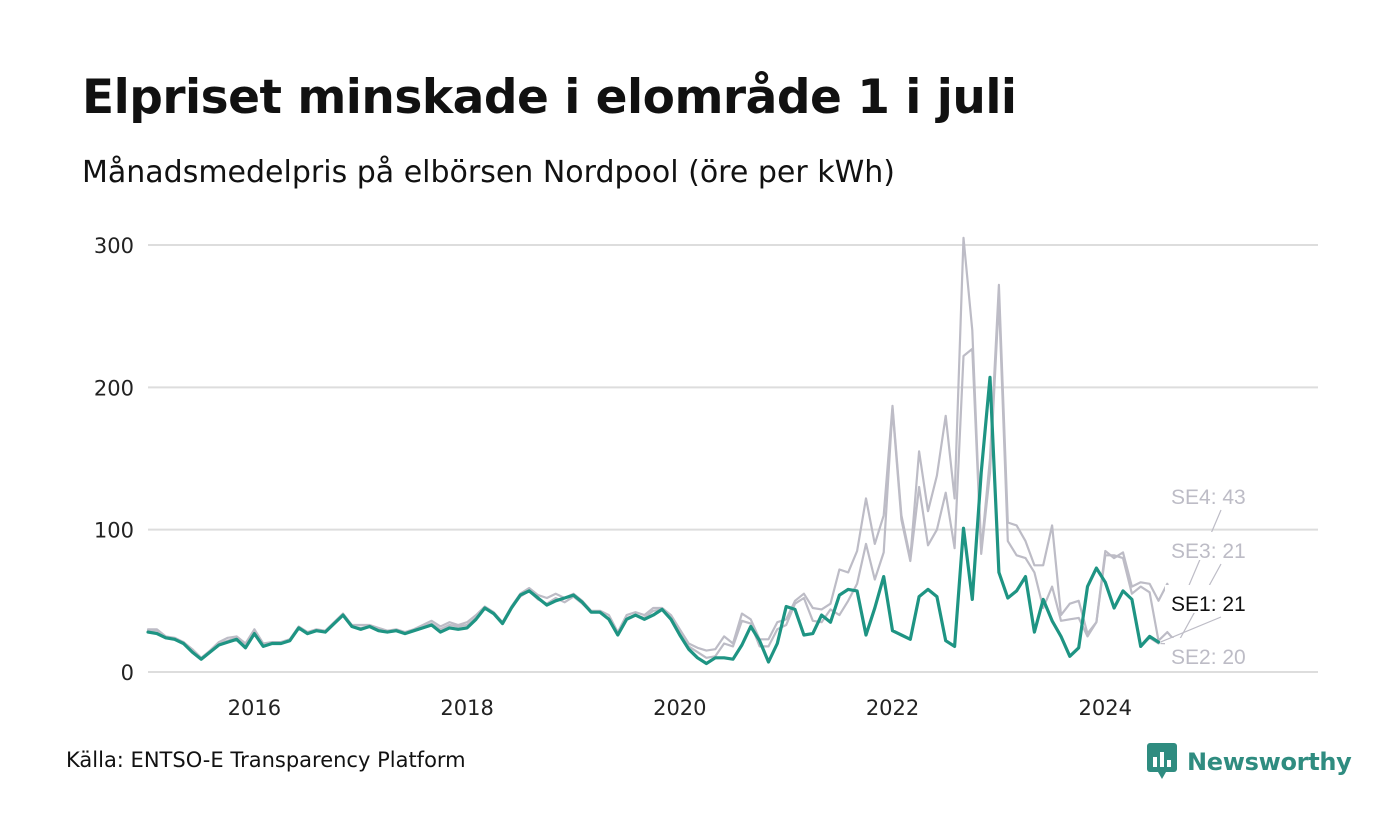  I want to click on y-tick-label: 300, so click(114, 246).